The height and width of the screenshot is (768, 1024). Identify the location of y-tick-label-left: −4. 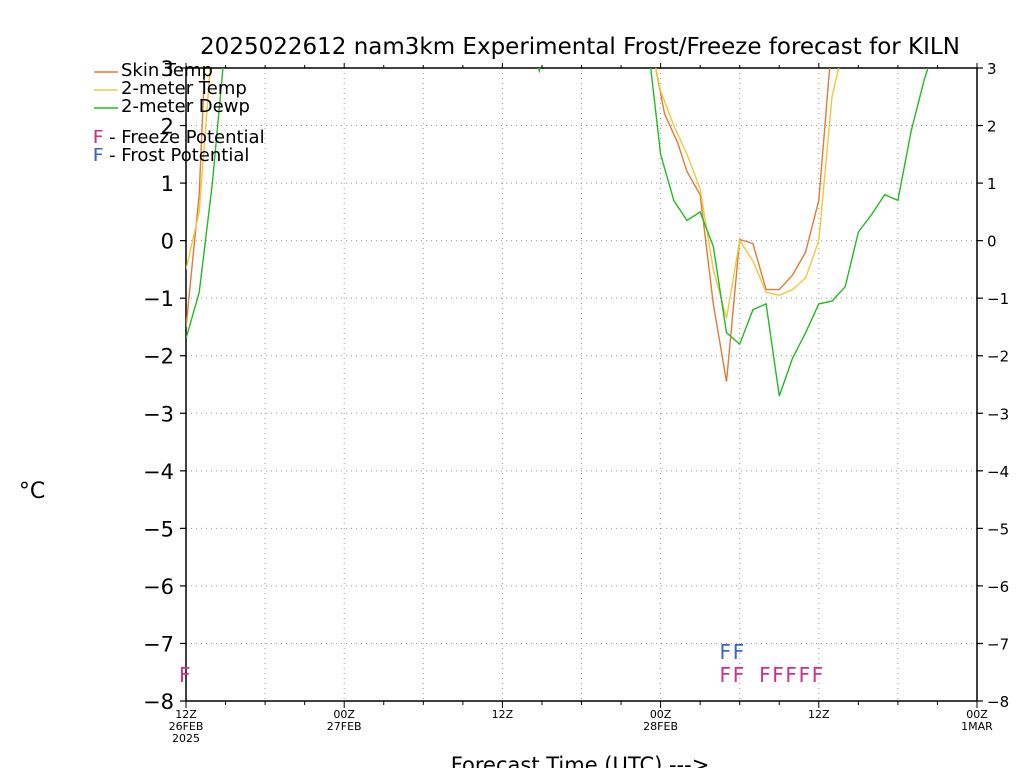
(158, 472).